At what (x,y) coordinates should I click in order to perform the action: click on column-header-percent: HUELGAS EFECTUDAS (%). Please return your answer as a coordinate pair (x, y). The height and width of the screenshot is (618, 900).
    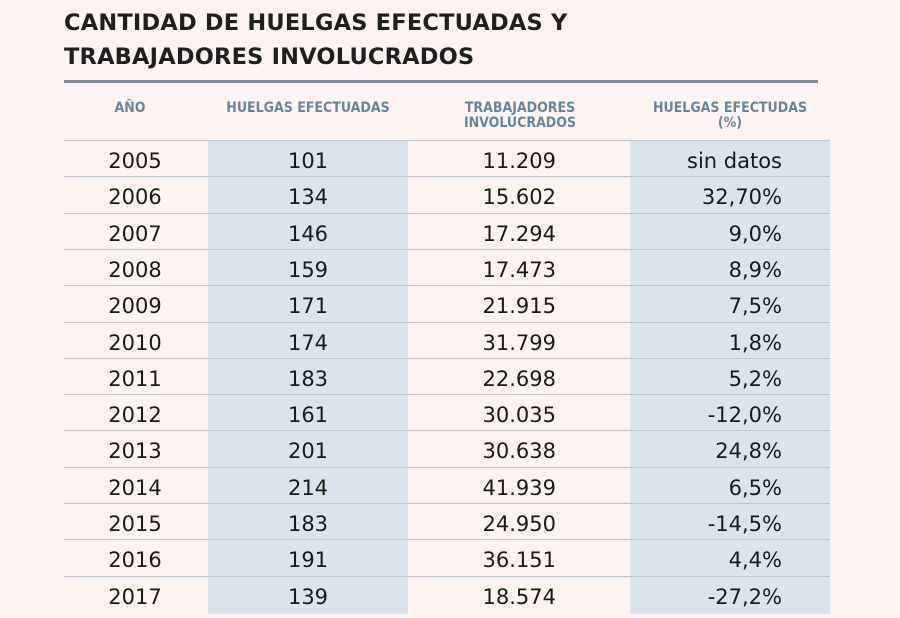
    Looking at the image, I should click on (730, 116).